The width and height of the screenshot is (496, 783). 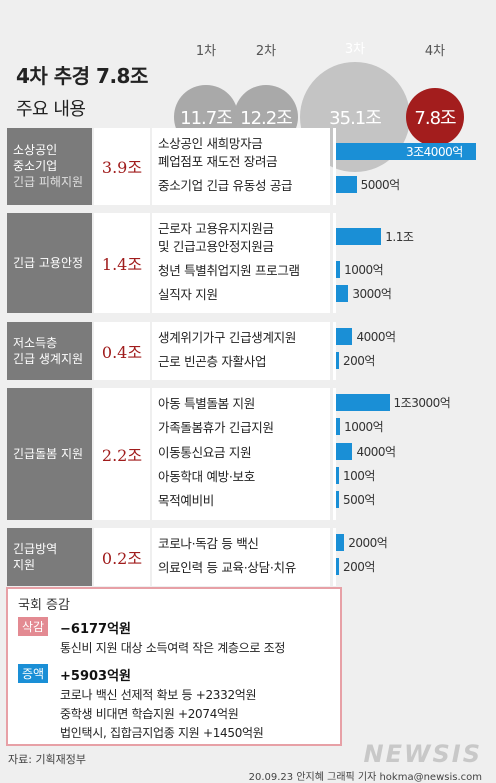 What do you see at coordinates (422, 754) in the screenshot?
I see `newsis-logo: NEWSIS` at bounding box center [422, 754].